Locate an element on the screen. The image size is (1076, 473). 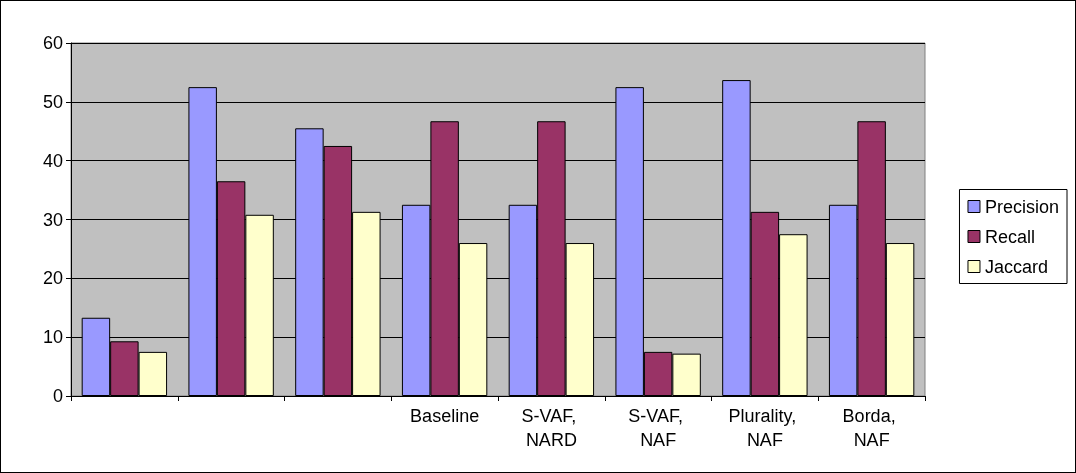
y-tick-label: 30 is located at coordinates (52, 219).